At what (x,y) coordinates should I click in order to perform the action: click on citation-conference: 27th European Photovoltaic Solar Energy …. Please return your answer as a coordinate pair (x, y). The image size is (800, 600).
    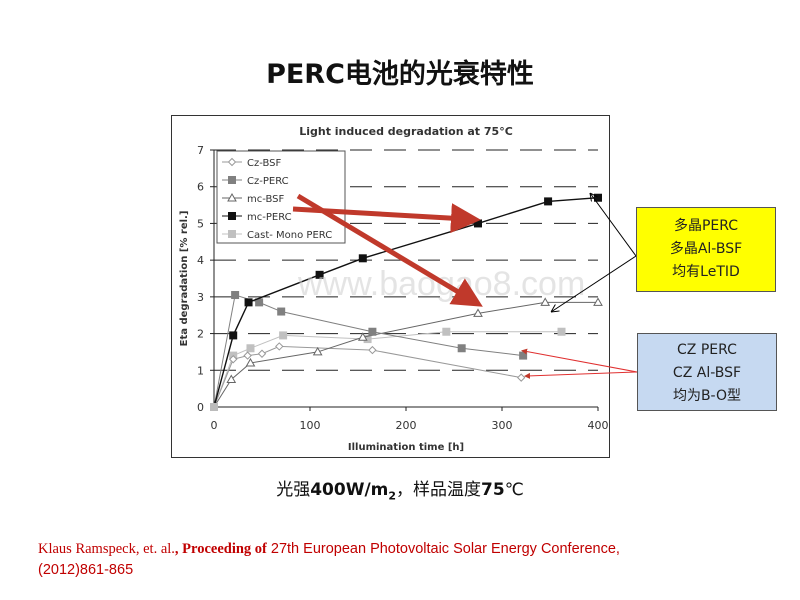
    Looking at the image, I should click on (443, 549).